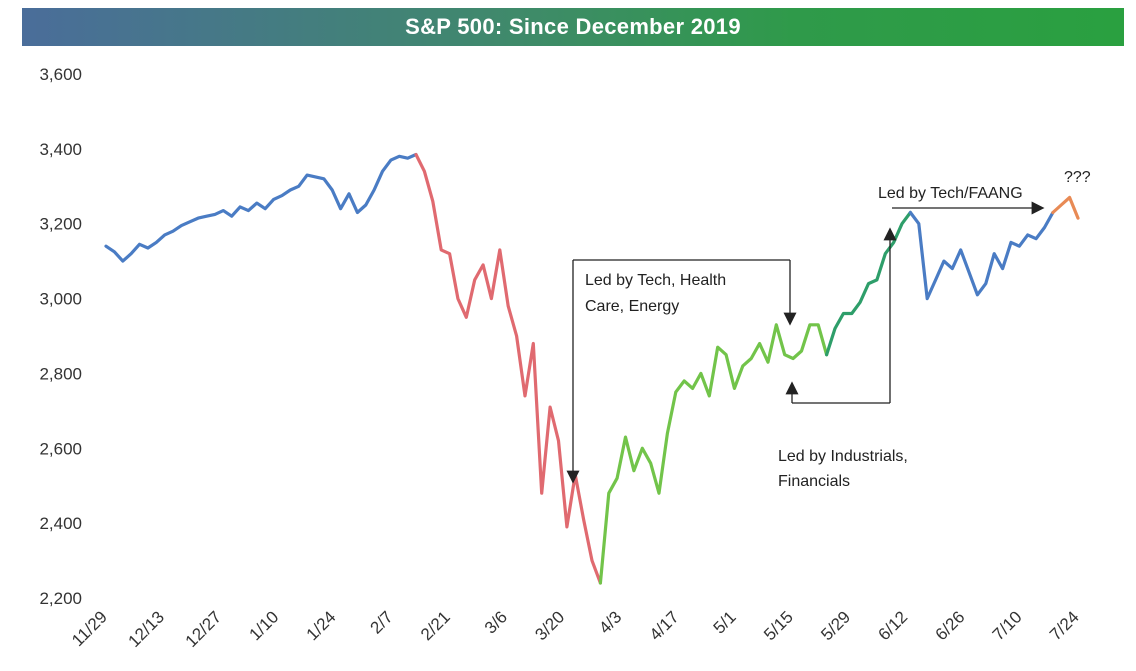  Describe the element at coordinates (321, 625) in the screenshot. I see `x-tick-label: 1/24` at that location.